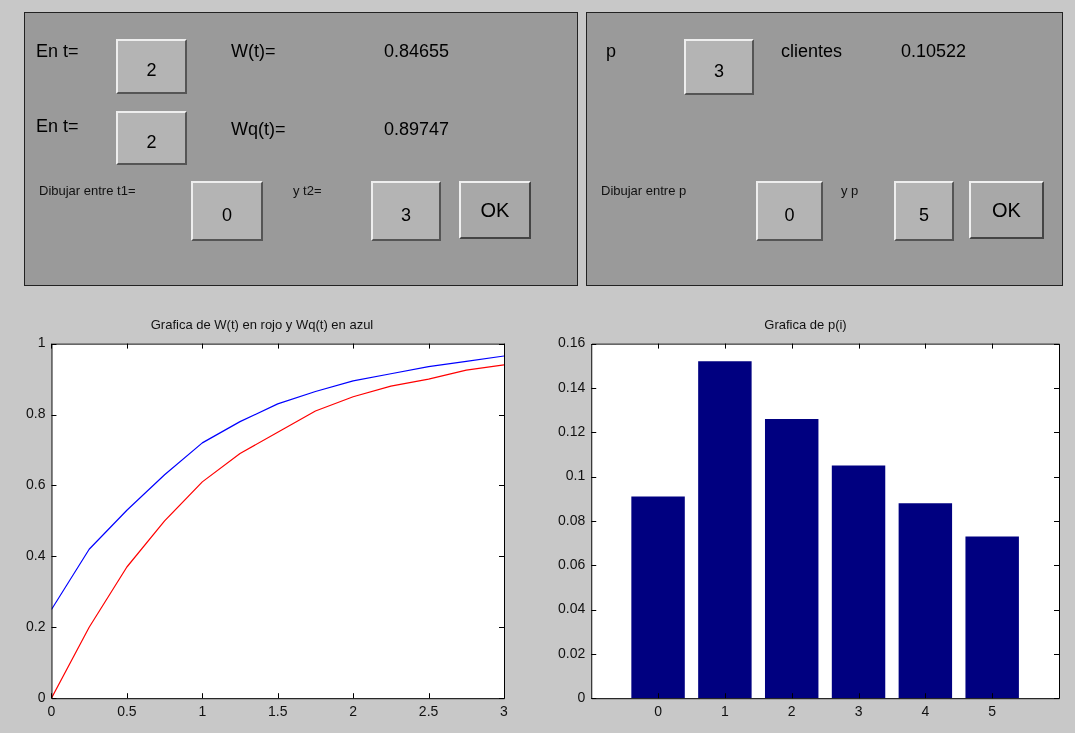 The width and height of the screenshot is (1075, 733). Describe the element at coordinates (417, 129) in the screenshot. I see `text: 0.89747` at that location.